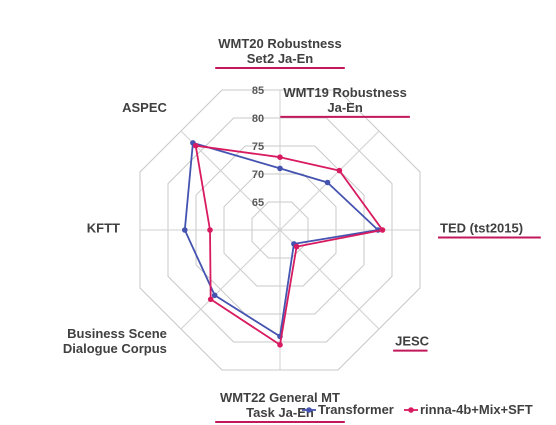  Describe the element at coordinates (356, 409) in the screenshot. I see `legend-label-0: Transformer` at that location.